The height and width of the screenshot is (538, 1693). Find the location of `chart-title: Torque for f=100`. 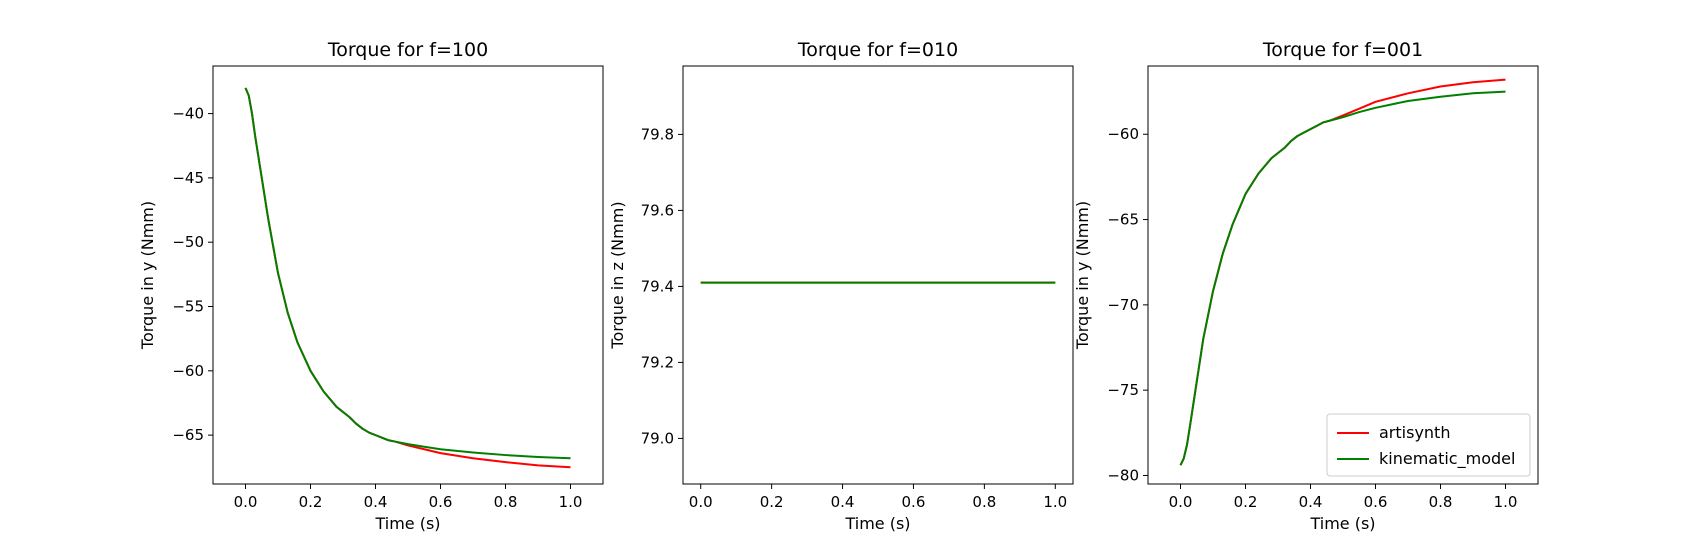

chart-title: Torque for f=100 is located at coordinates (407, 50).